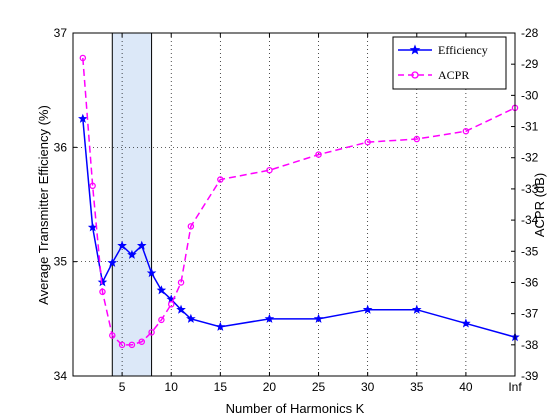 This screenshot has height=420, width=560. Describe the element at coordinates (61, 33) in the screenshot. I see `y-left-tick-label: 37` at that location.